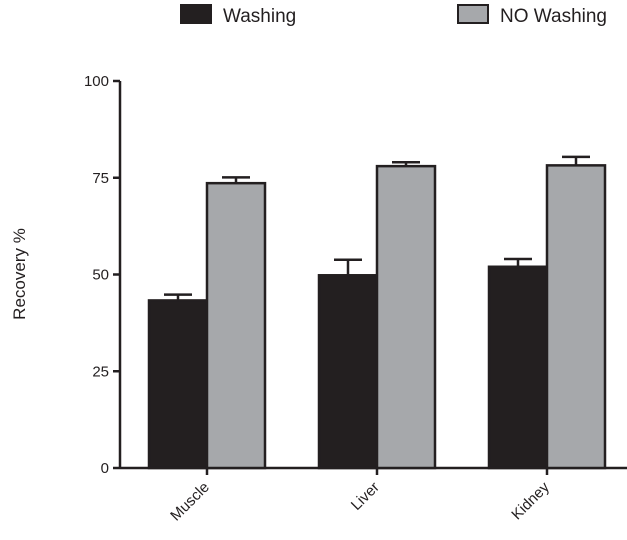 This screenshot has height=540, width=627. Describe the element at coordinates (259, 16) in the screenshot. I see `legend-label-washing: Washing` at that location.